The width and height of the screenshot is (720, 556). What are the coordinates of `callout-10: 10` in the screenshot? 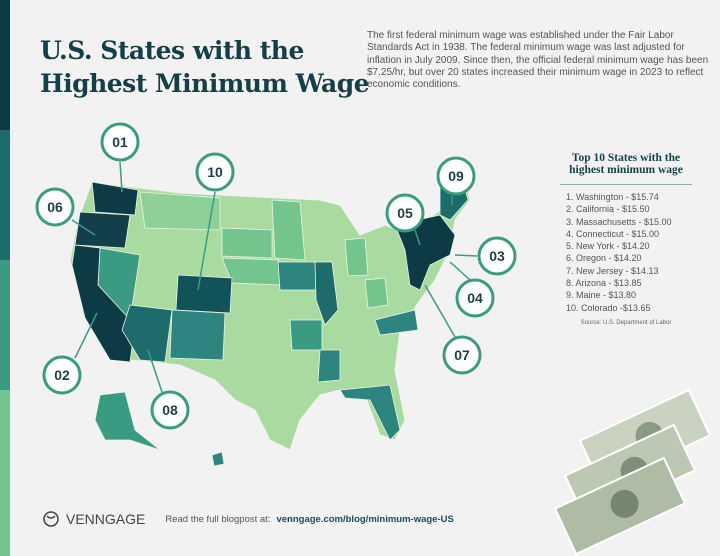 It's located at (215, 172).